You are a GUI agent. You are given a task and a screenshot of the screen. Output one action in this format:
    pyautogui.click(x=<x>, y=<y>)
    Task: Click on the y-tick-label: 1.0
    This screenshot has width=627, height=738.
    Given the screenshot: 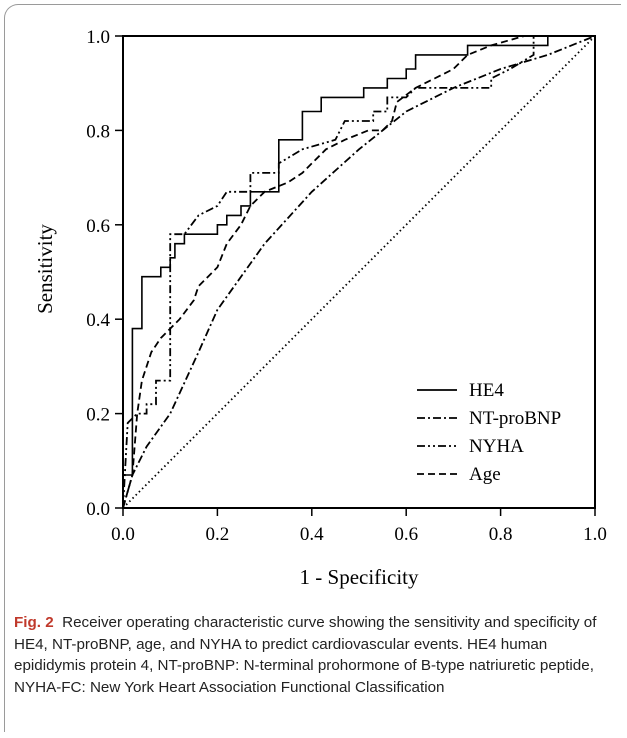 What is the action you would take?
    pyautogui.click(x=98, y=37)
    